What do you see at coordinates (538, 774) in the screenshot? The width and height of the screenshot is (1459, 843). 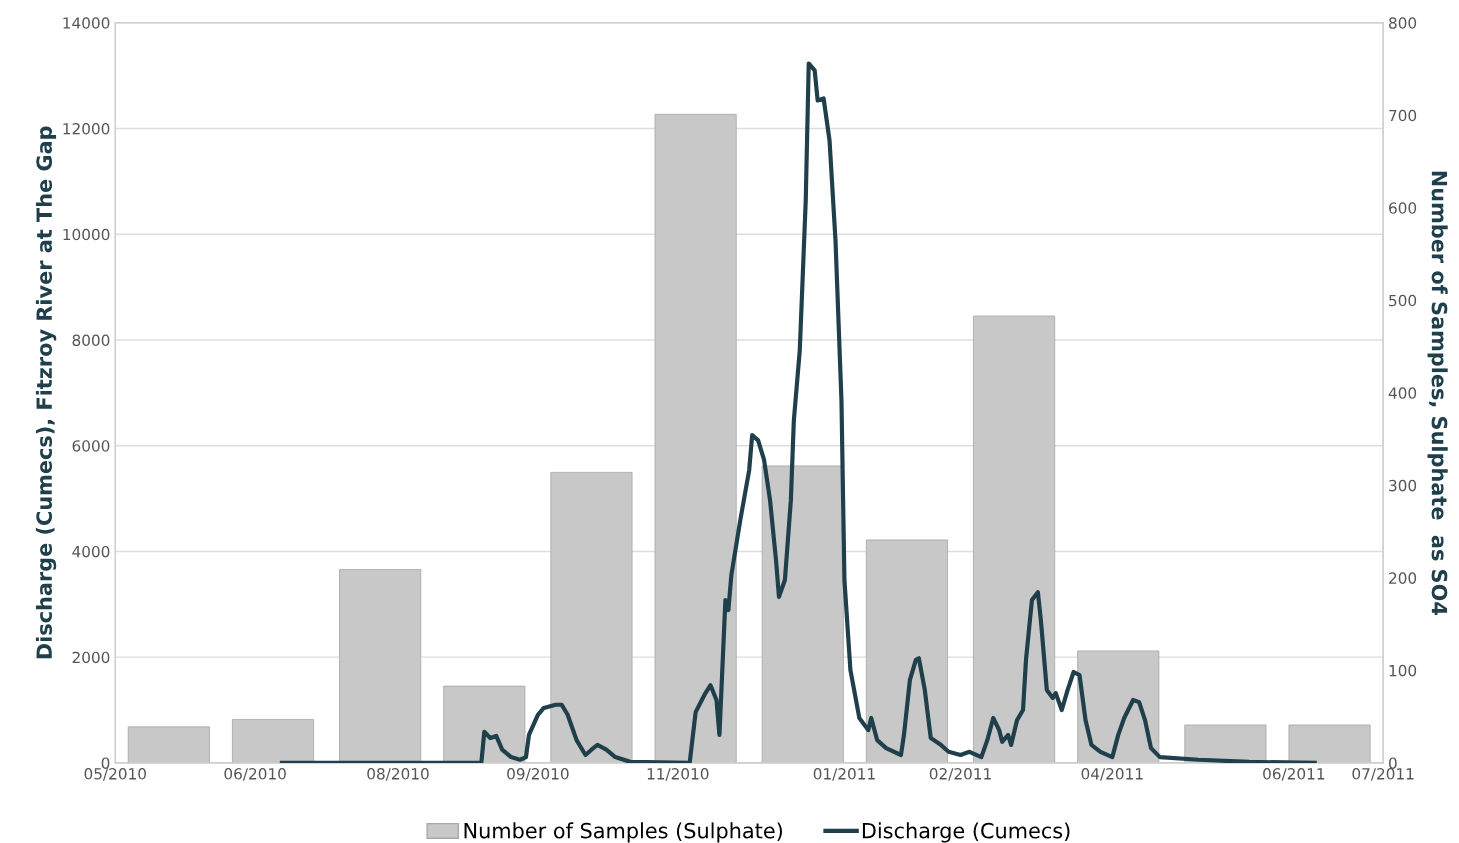 I see `x-tick-label: 09/2010` at bounding box center [538, 774].